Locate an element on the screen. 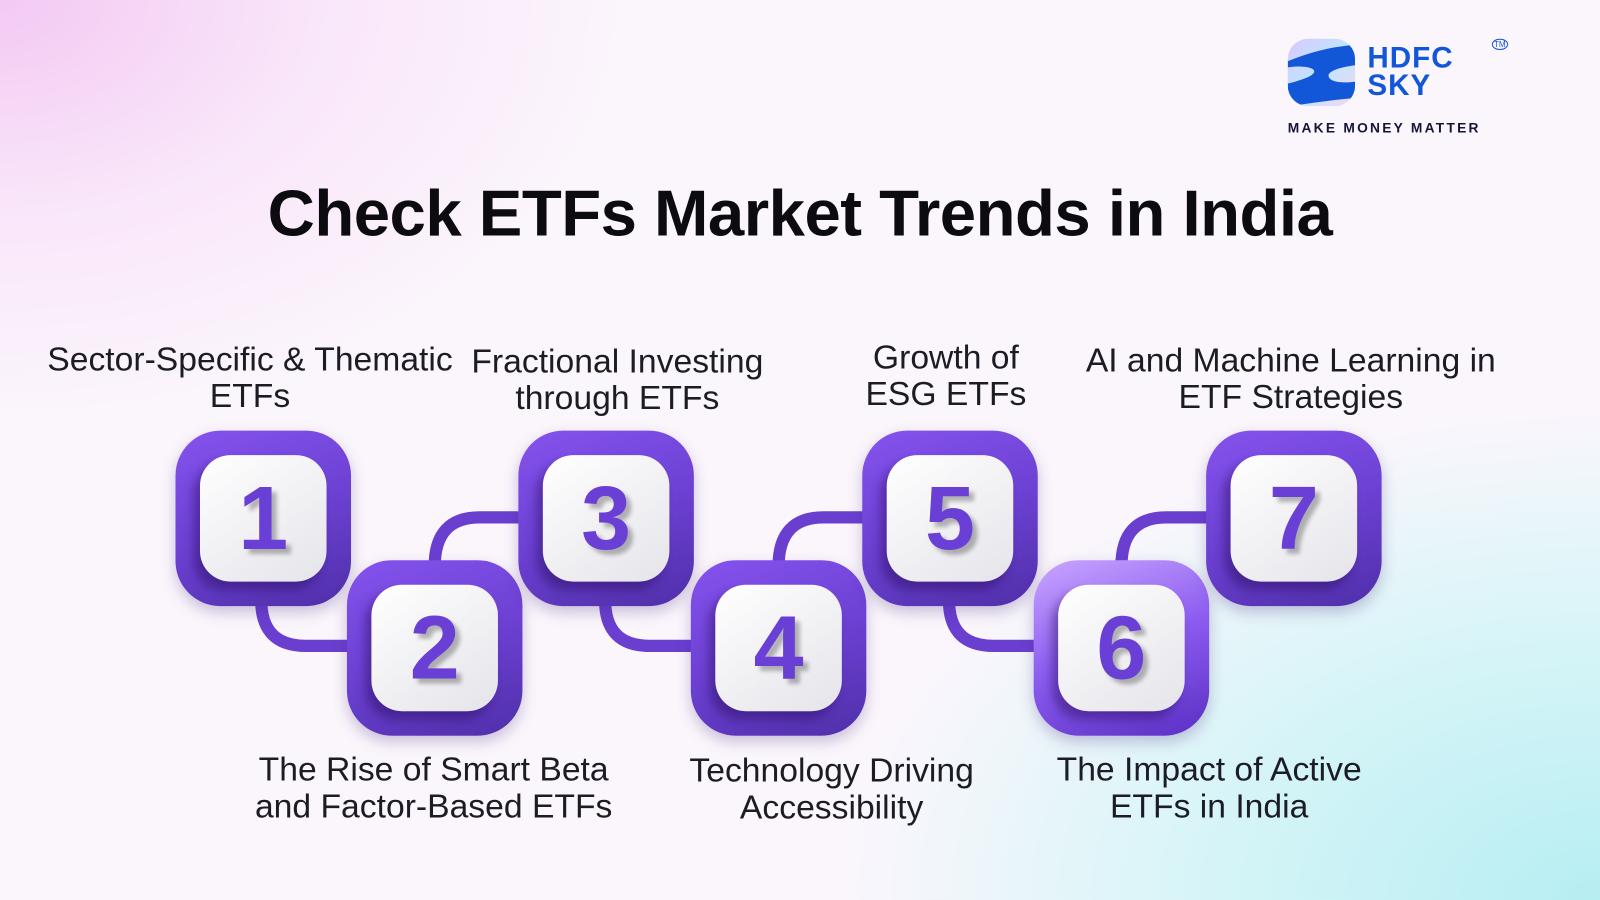 This screenshot has height=900, width=1600. step-label-4: Technology Driving Accessibility is located at coordinates (831, 788).